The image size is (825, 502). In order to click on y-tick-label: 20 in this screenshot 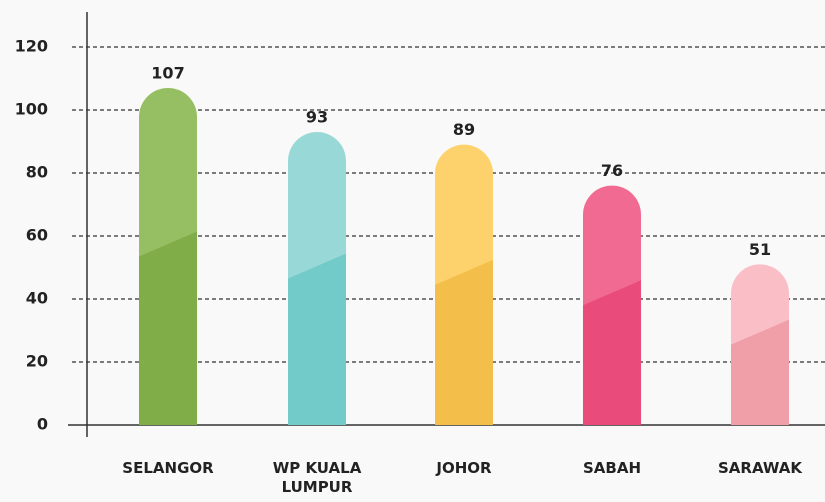, I will do `click(37, 361)`.